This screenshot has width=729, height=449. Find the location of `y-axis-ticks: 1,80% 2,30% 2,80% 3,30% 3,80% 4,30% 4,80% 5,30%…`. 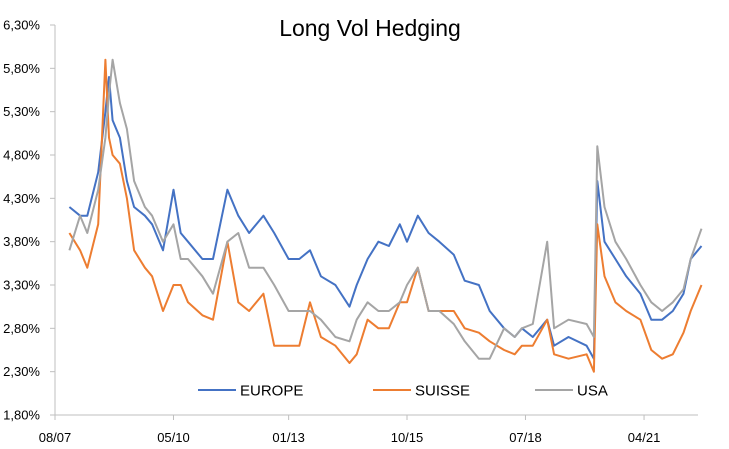

y-axis-ticks: 1,80% 2,30% 2,80% 3,30% 3,80% 4,30% 4,80% 5,30%… is located at coordinates (29, 220).